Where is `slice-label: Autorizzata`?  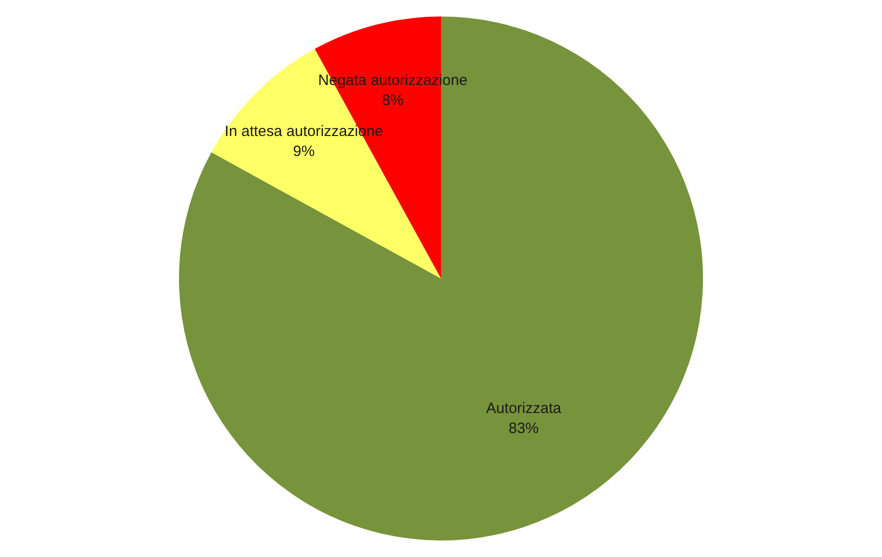
slice-label: Autorizzata is located at coordinates (524, 408).